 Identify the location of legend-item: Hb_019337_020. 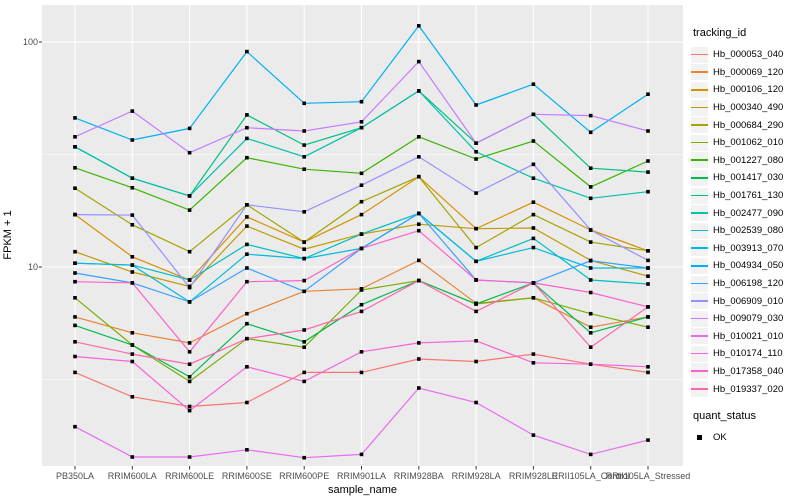
(745, 389).